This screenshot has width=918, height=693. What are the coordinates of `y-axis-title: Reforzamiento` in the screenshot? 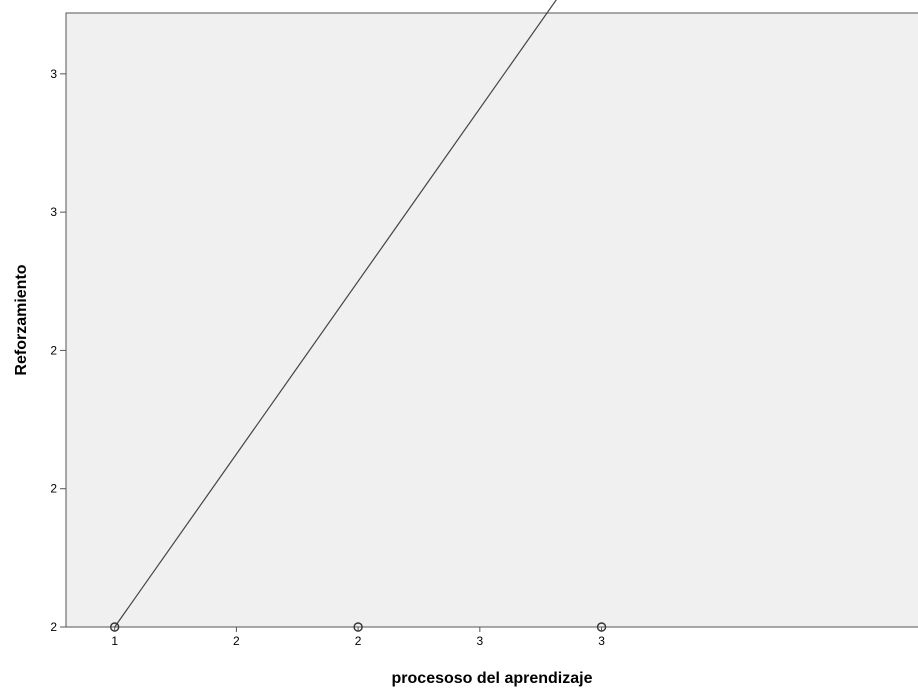 It's located at (21, 319).